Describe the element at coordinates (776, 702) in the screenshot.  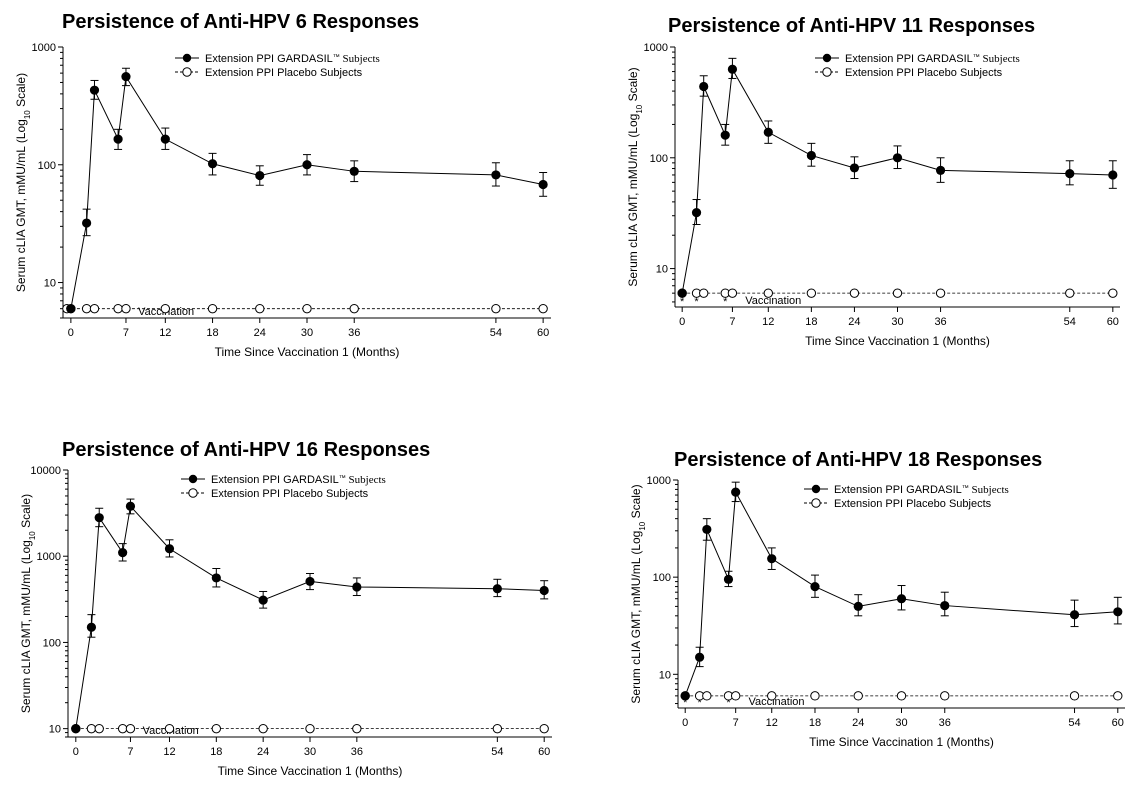
I see `vaccination-label: Vaccination` at that location.